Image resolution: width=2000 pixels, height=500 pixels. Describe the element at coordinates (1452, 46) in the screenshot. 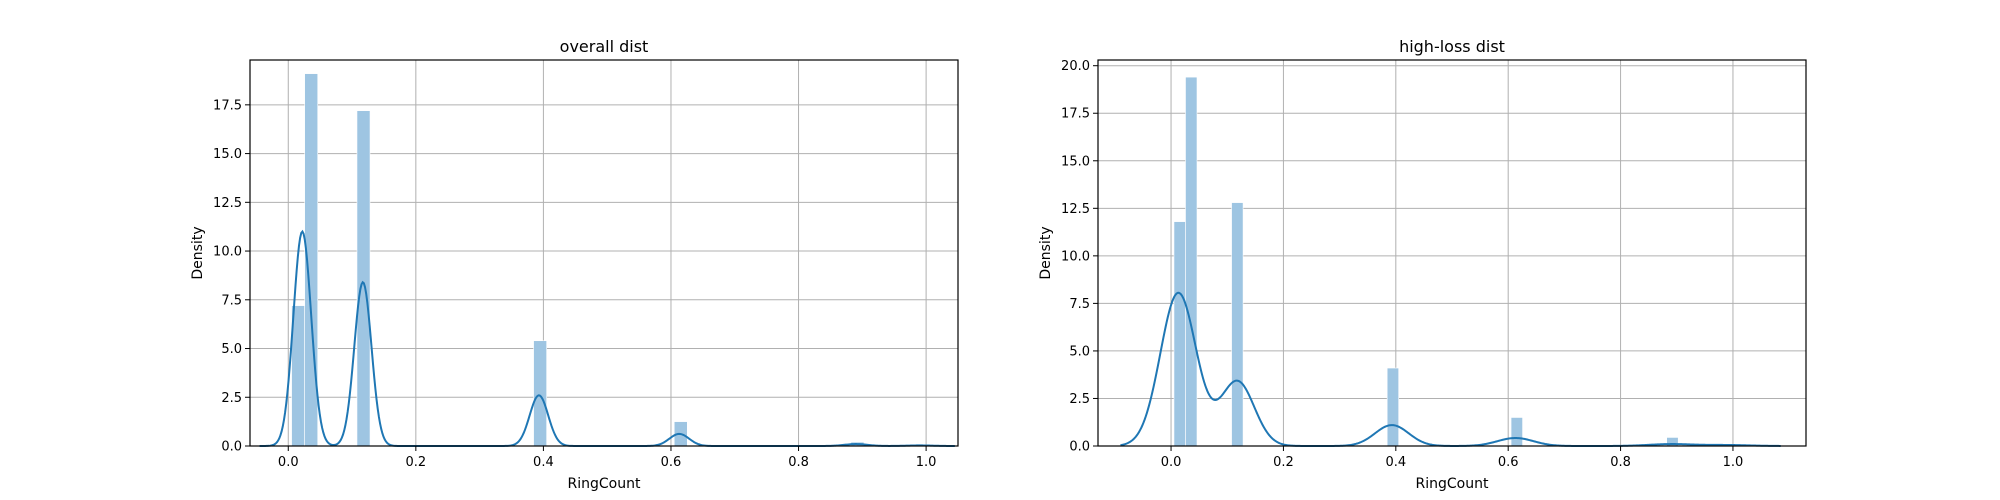

I see `chart-title: high-loss dist` at that location.